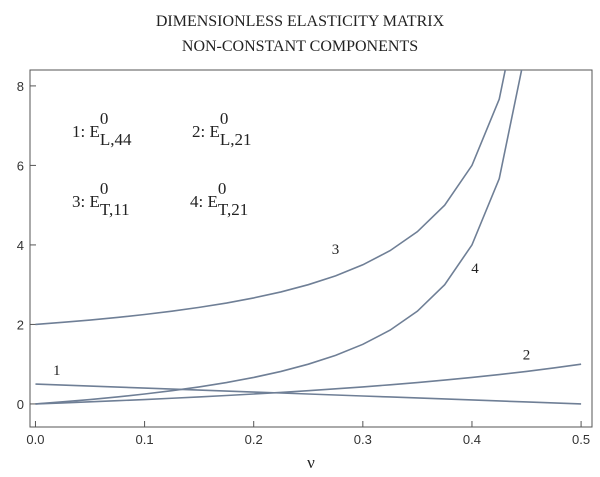 This screenshot has width=600, height=477. I want to click on x-tick-label: 0.0, so click(35, 439).